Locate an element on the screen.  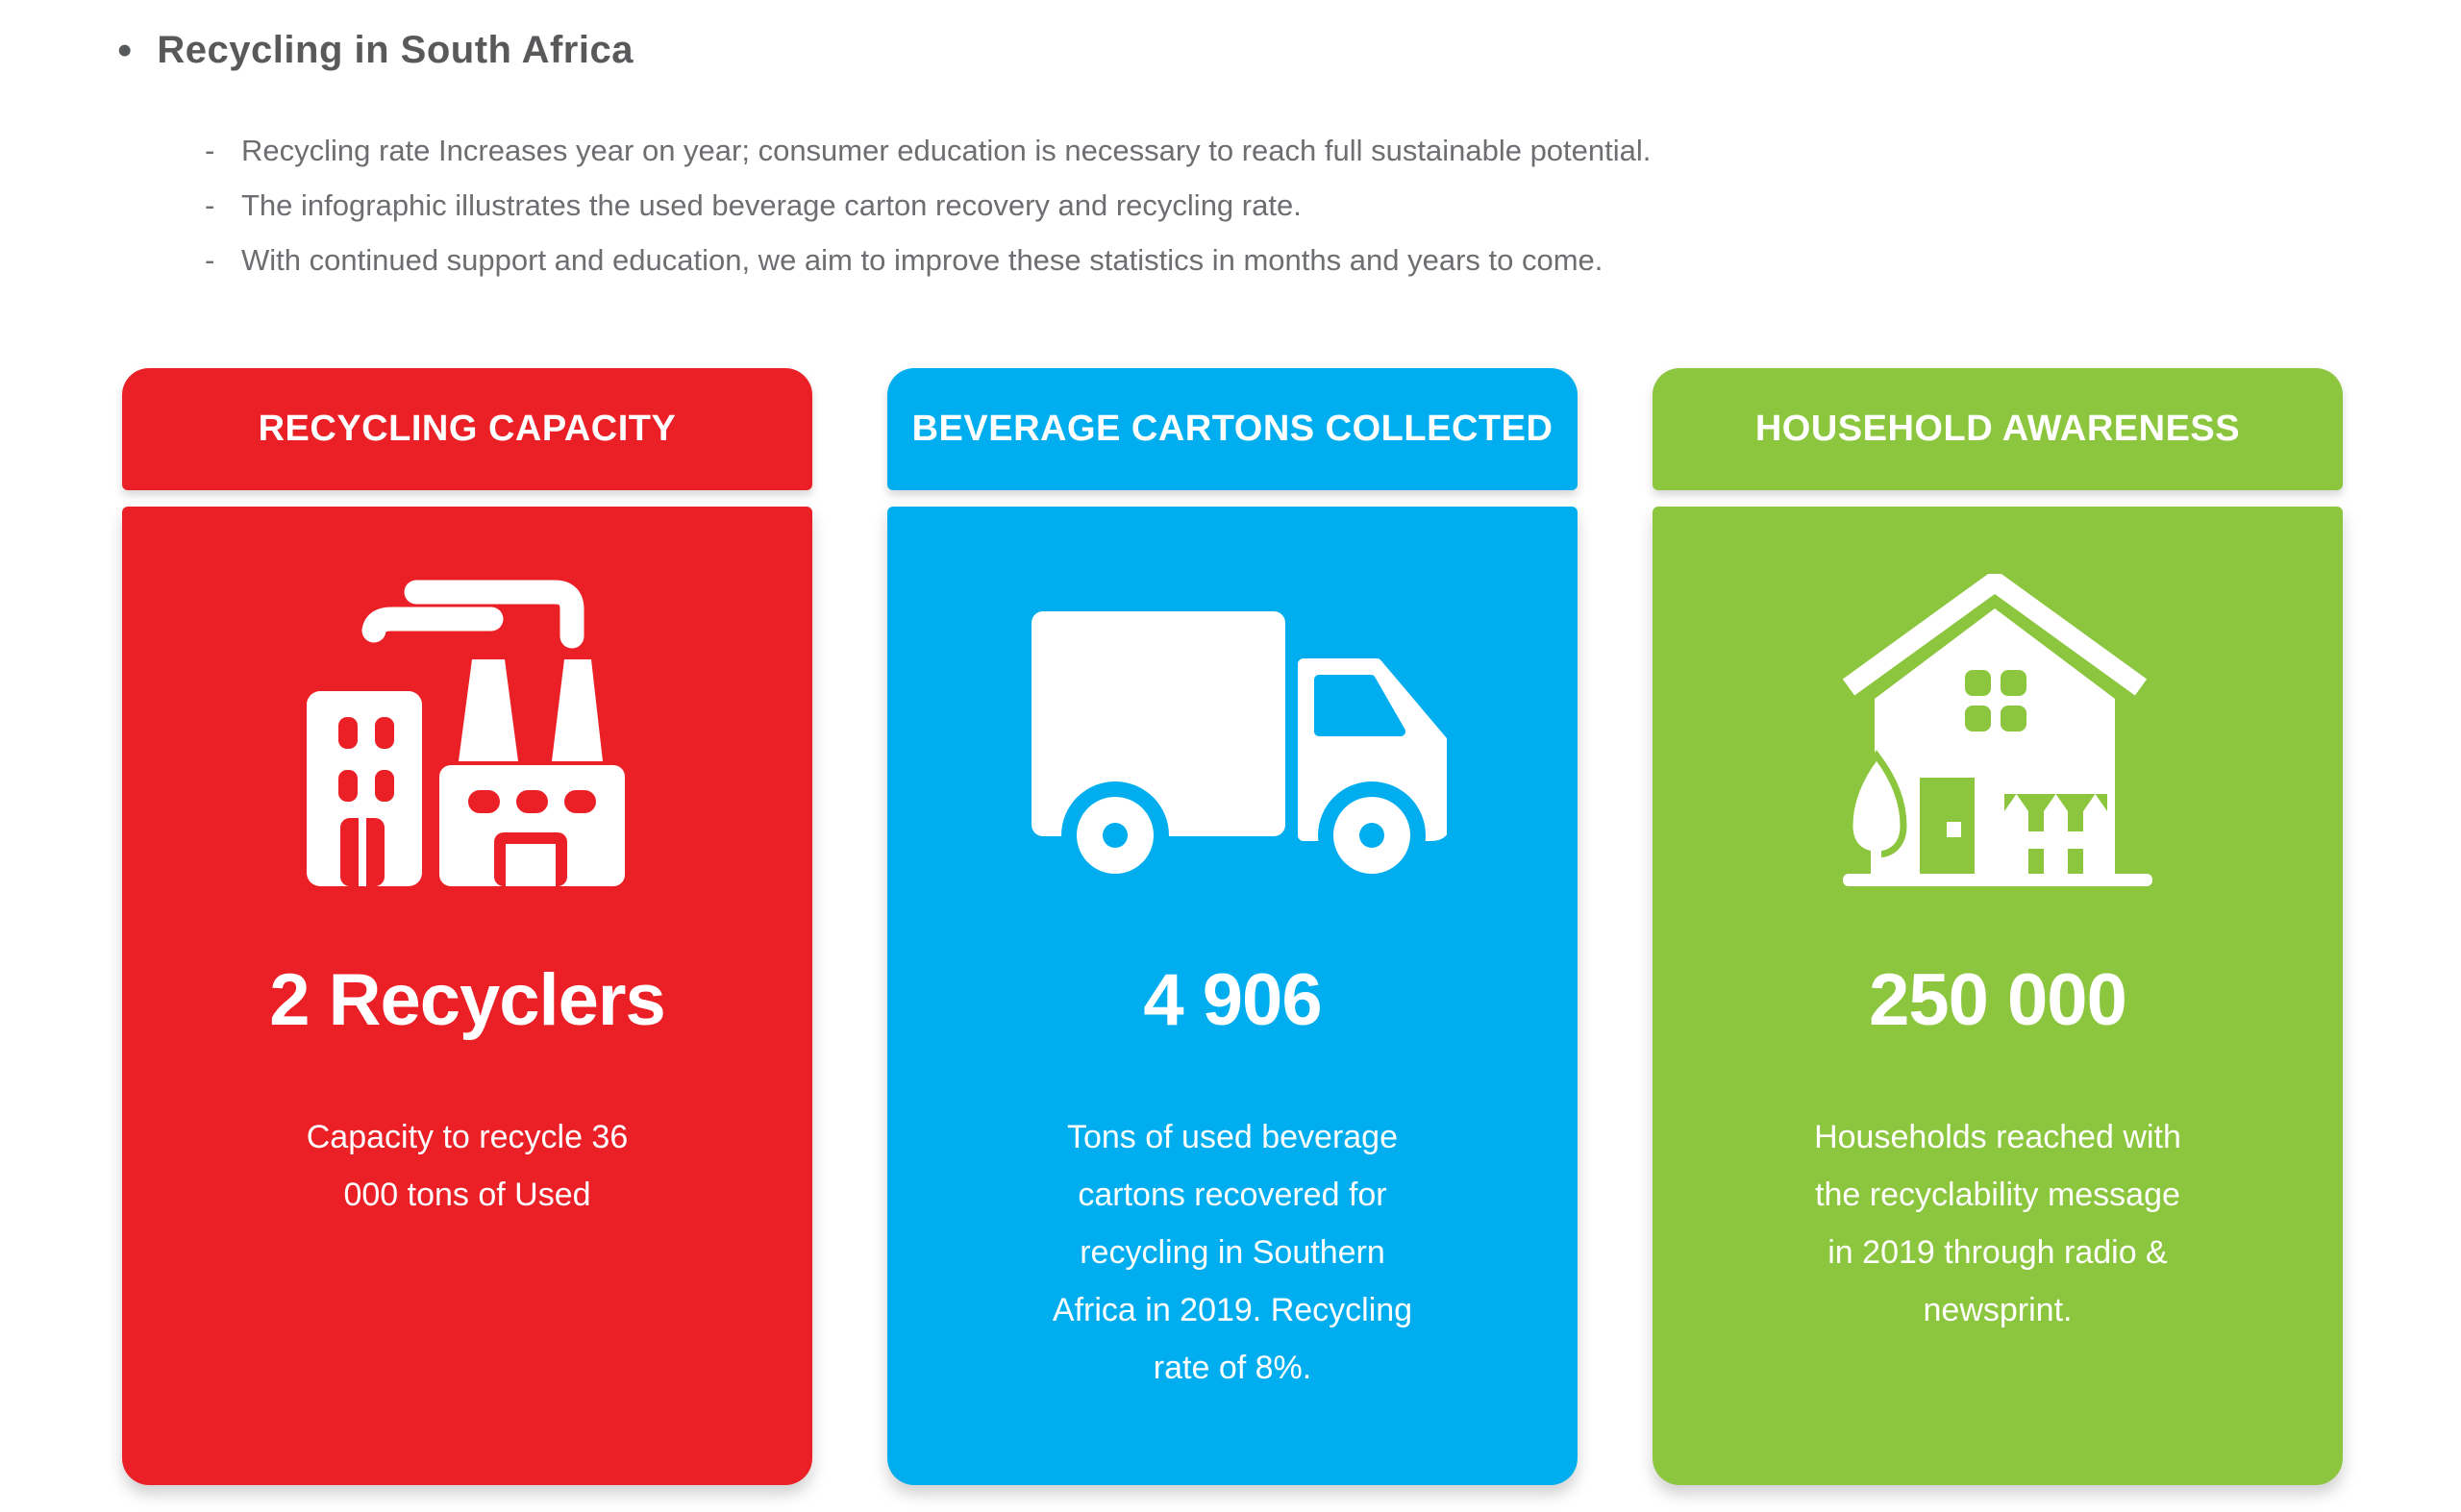
card-header-label: RECYCLING CAPACITY is located at coordinates (467, 429).